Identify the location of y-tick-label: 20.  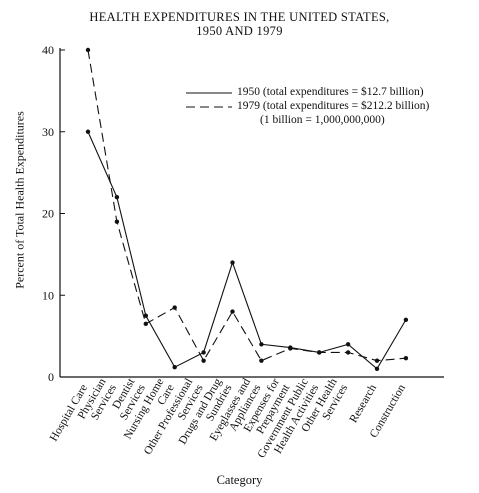
(48, 214).